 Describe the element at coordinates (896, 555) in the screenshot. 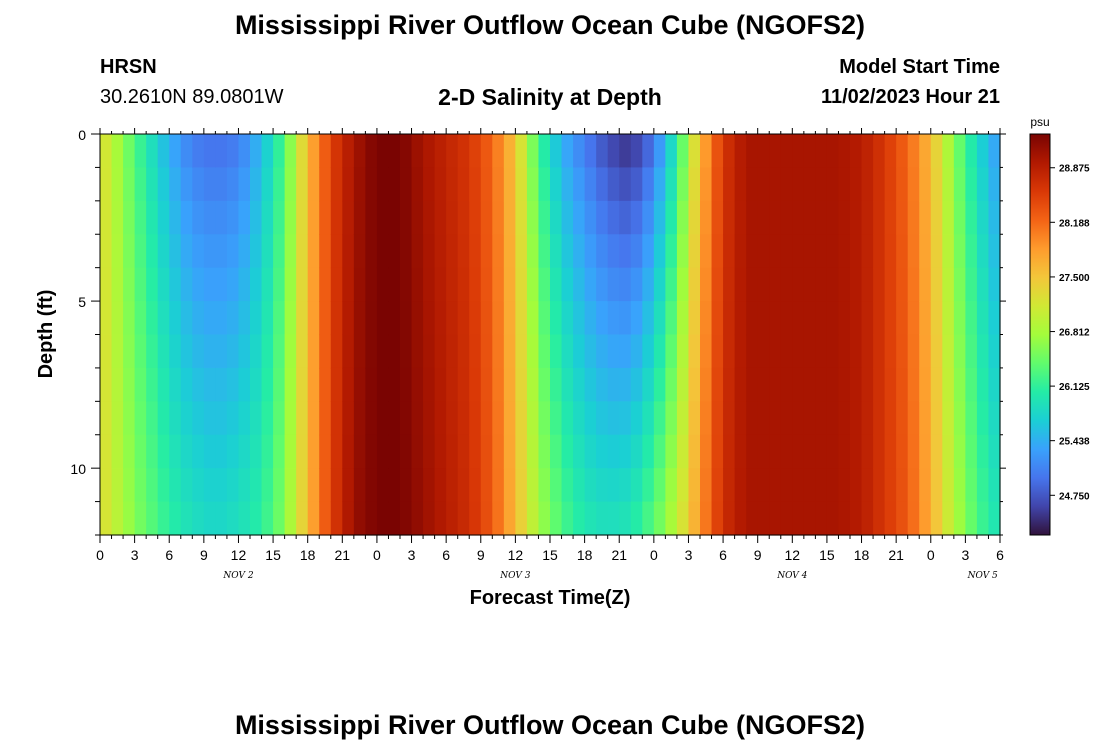

I see `x-tick-label: 21` at that location.